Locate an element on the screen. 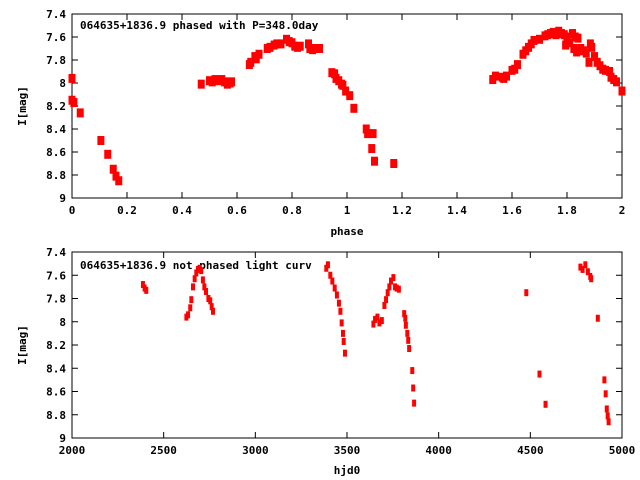 This screenshot has height=480, width=640. unphased-xtick-label: 4000 is located at coordinates (438, 450).